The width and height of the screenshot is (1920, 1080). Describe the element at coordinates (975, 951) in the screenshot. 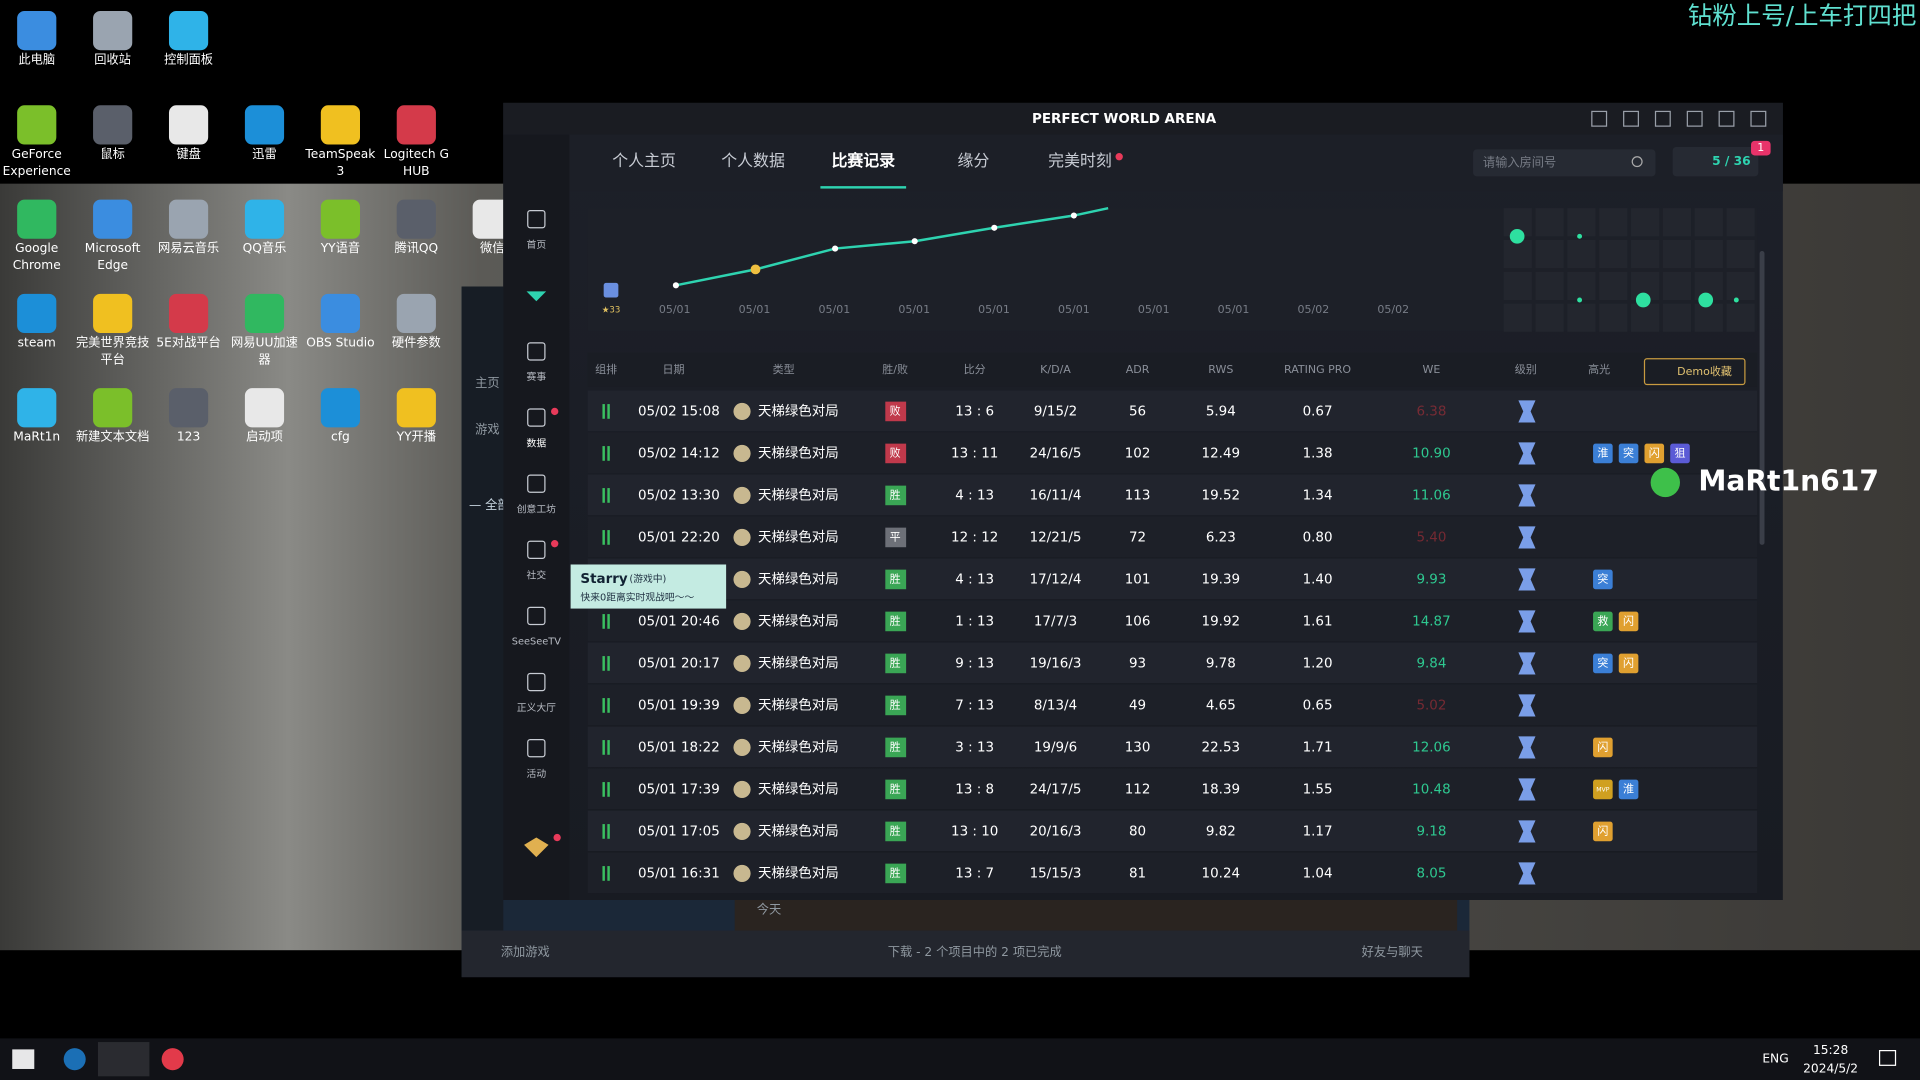

I see `steam-download: 下载 - 2 个项目中的 2 项已完成` at that location.